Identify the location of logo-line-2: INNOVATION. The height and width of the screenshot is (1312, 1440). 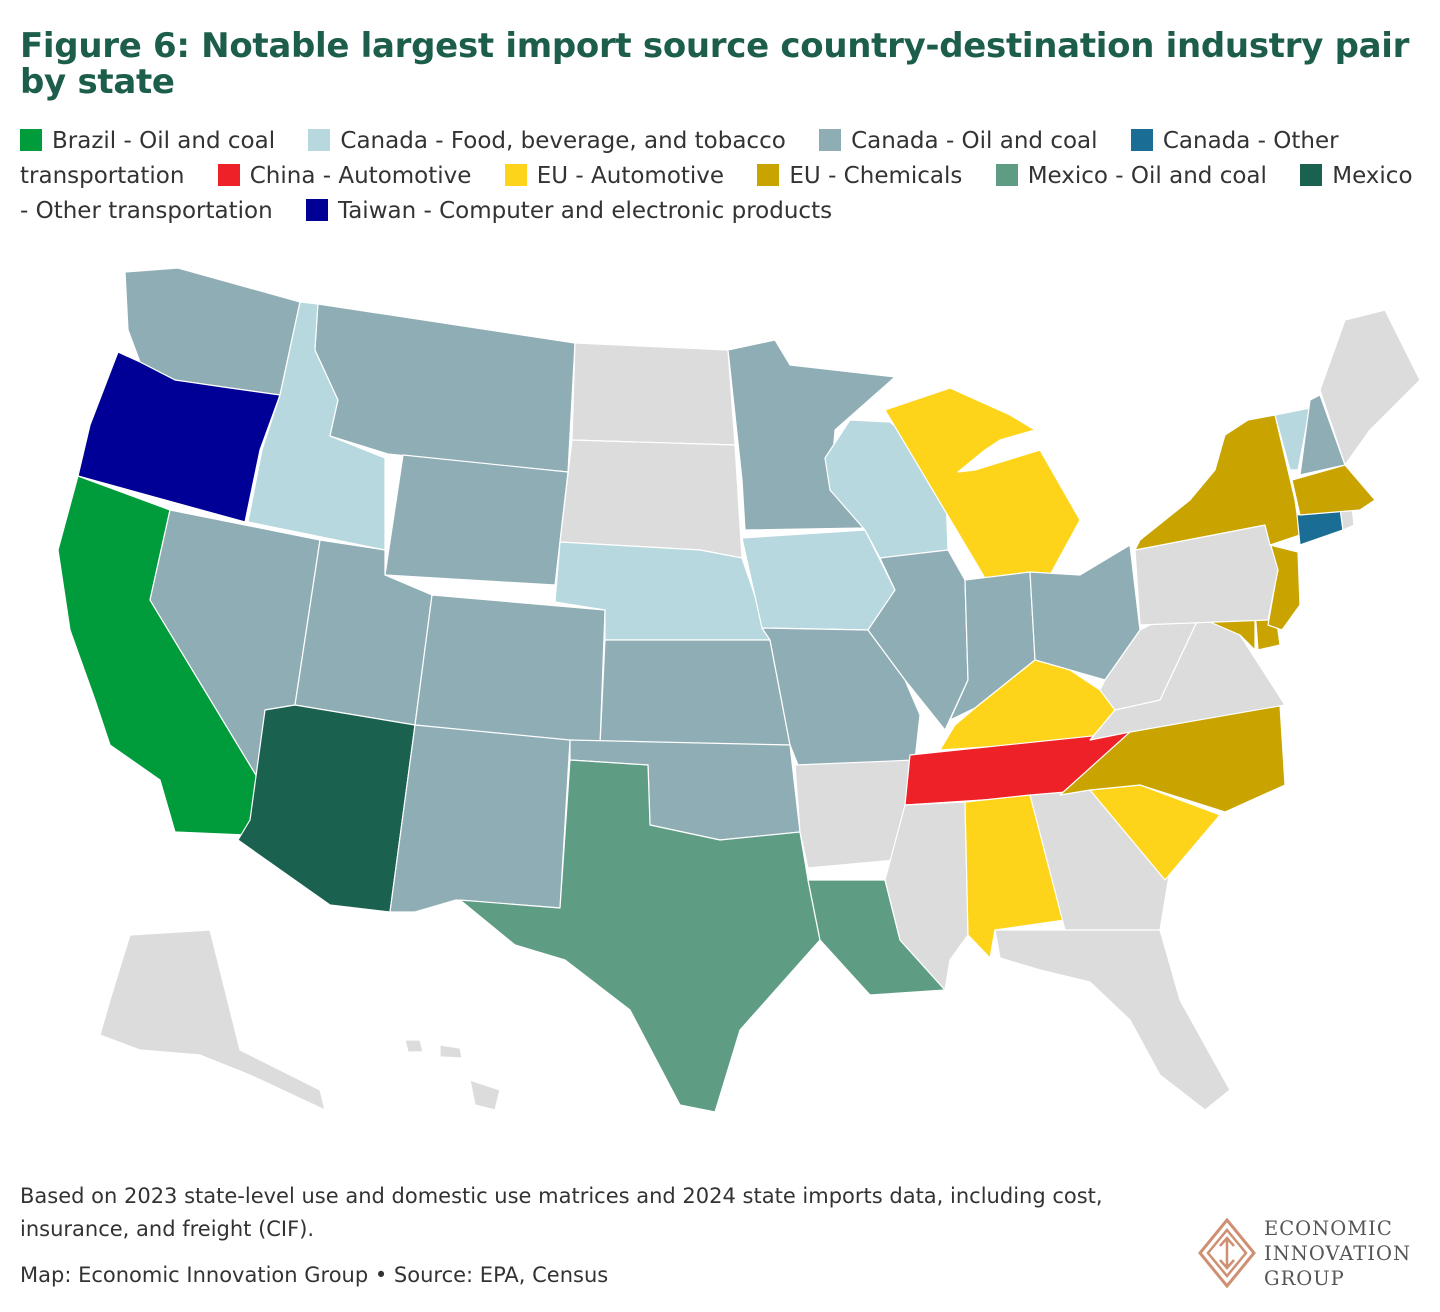
(1338, 1253).